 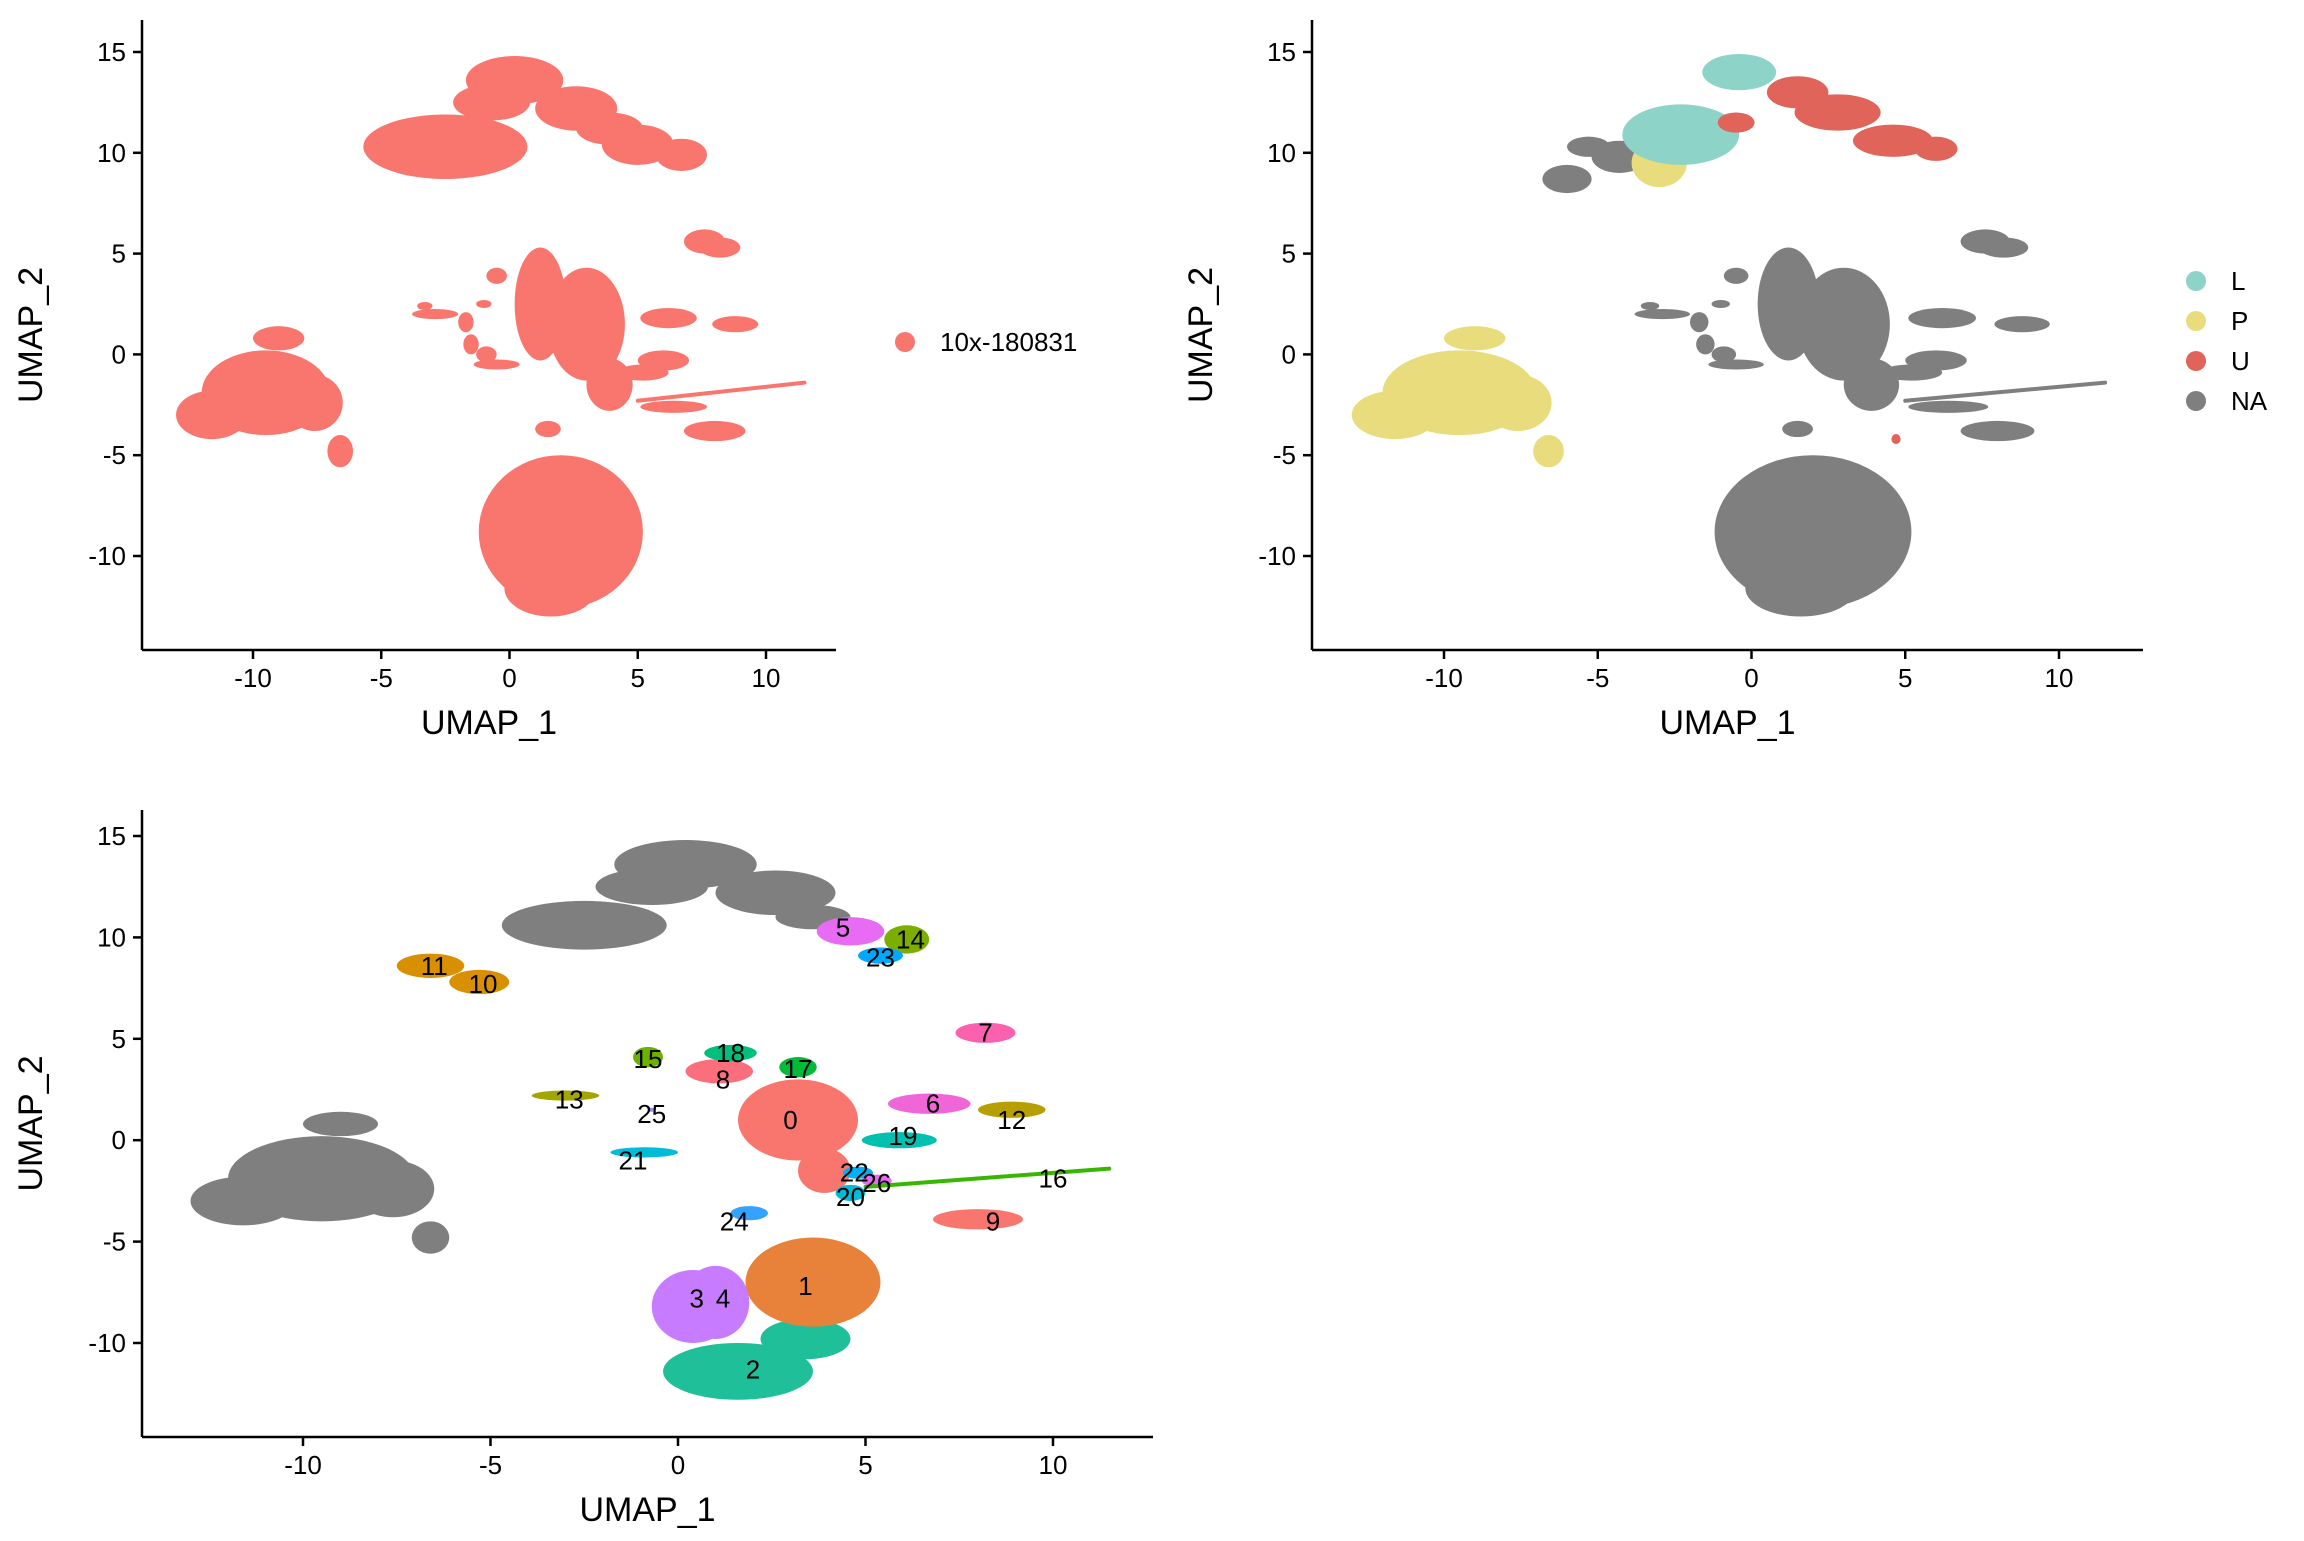 I want to click on y-axis-title: UMAP_2, so click(x=1201, y=335).